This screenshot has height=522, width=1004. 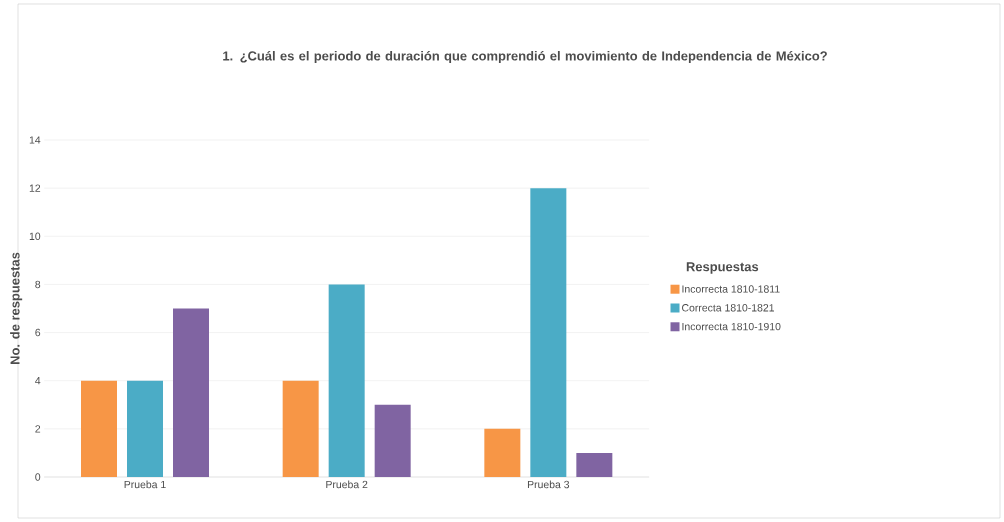 I want to click on legend-label: Incorrecta 1810-1910, so click(x=731, y=326).